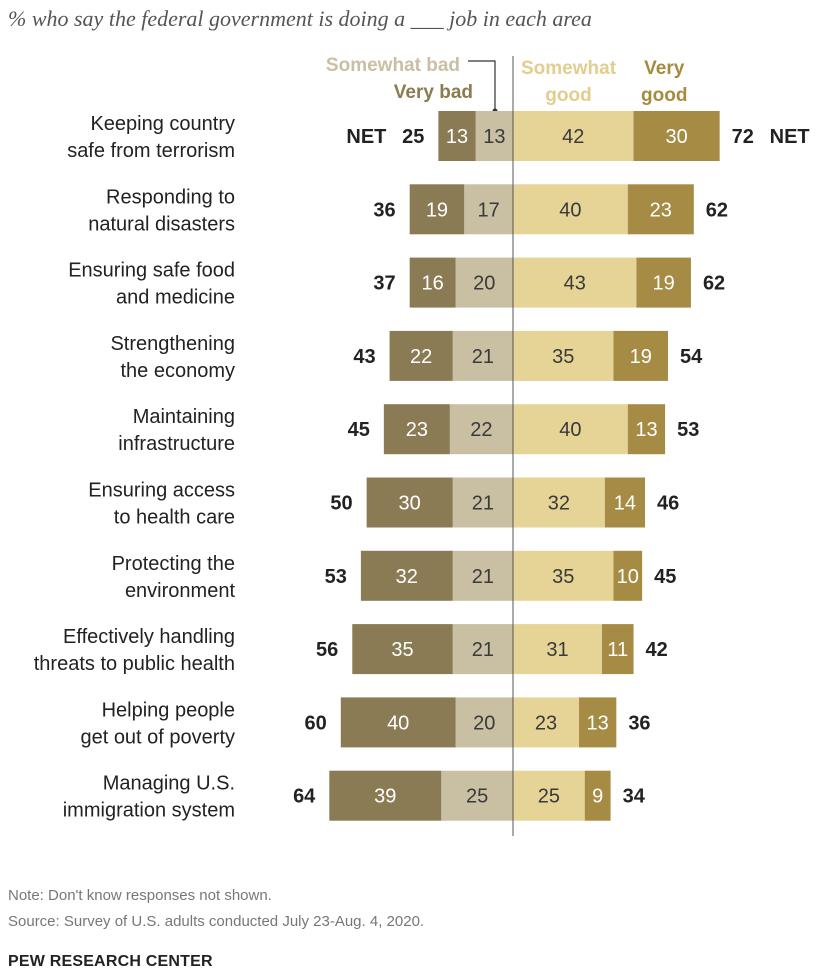  I want to click on legend-very-bad: Very bad, so click(433, 92).